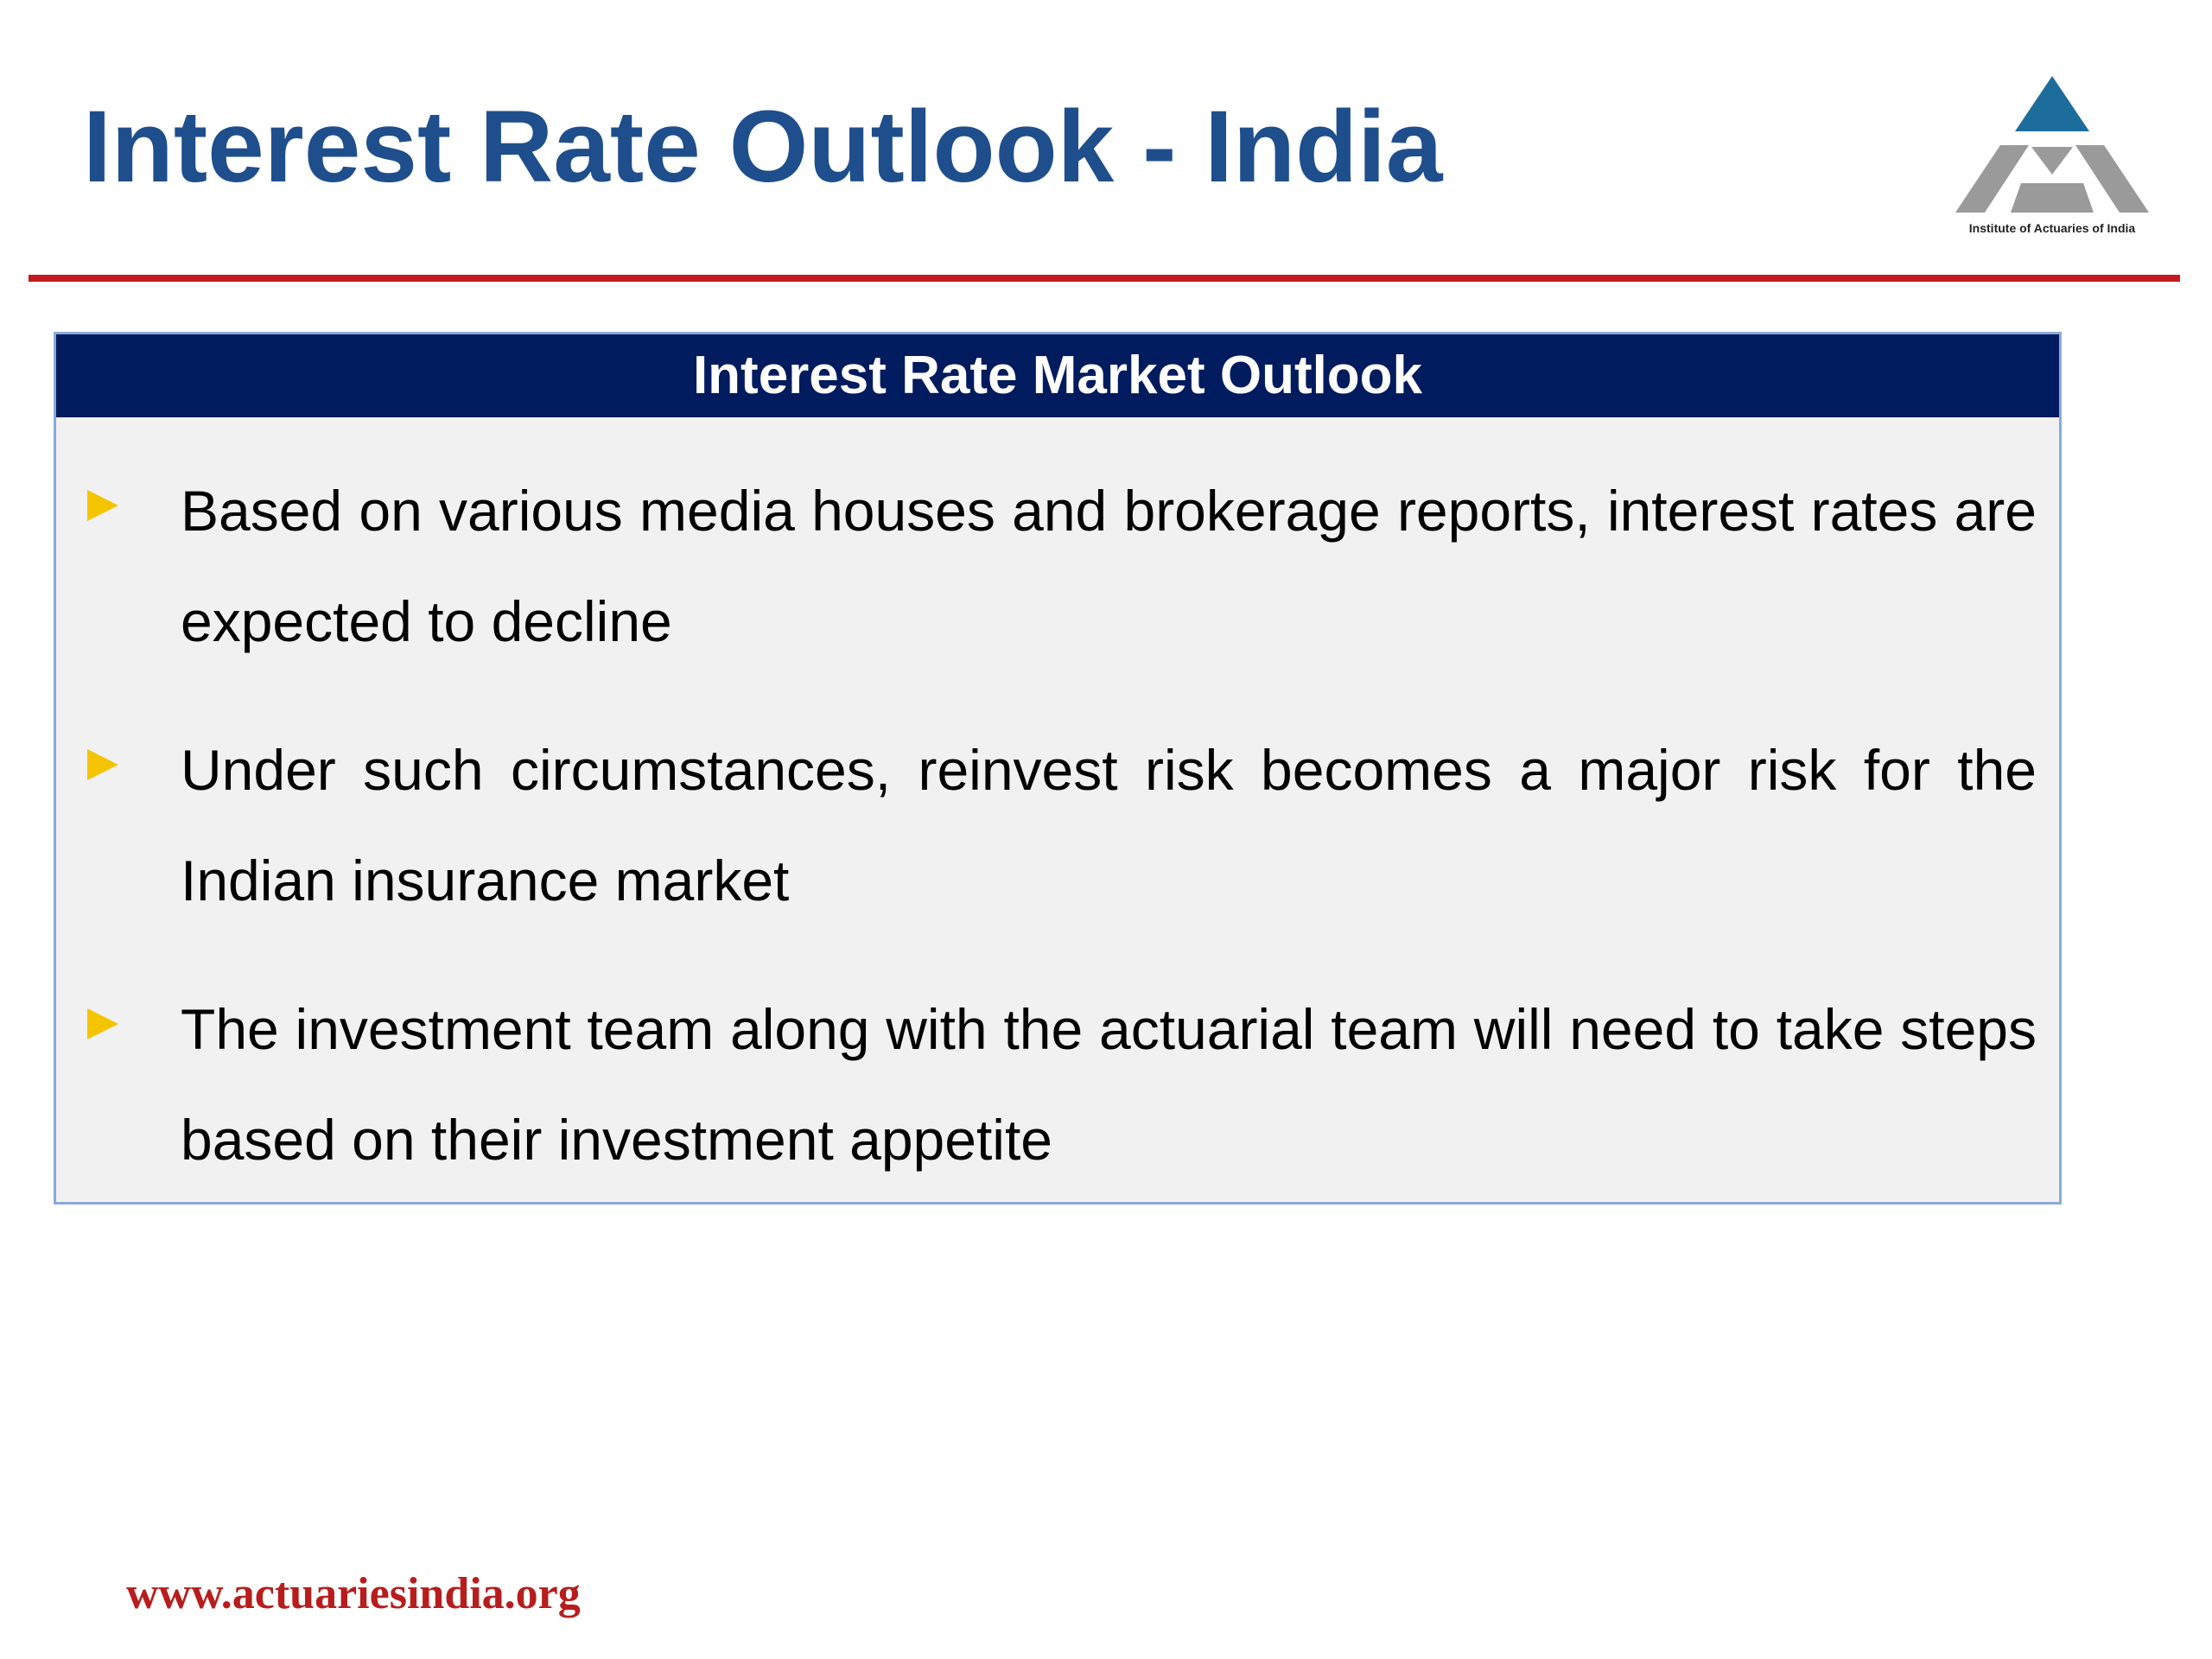 This screenshot has height=1659, width=2212. Describe the element at coordinates (763, 147) in the screenshot. I see `slide-title: Interest Rate Outlook - India` at that location.